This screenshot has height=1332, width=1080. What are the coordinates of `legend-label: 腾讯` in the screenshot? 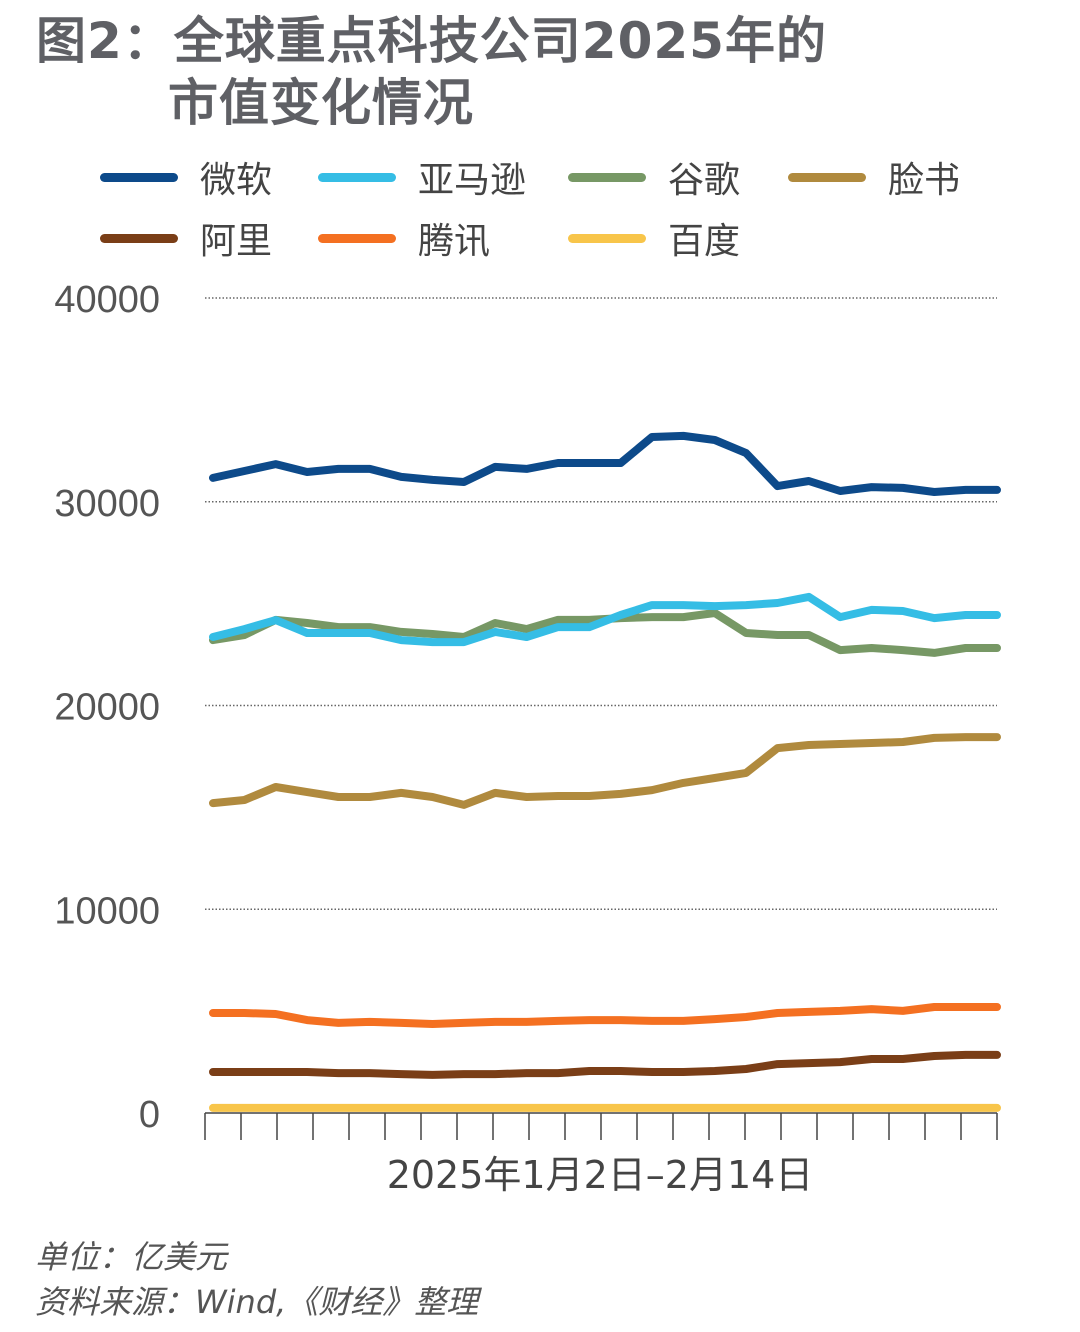 It's located at (454, 241).